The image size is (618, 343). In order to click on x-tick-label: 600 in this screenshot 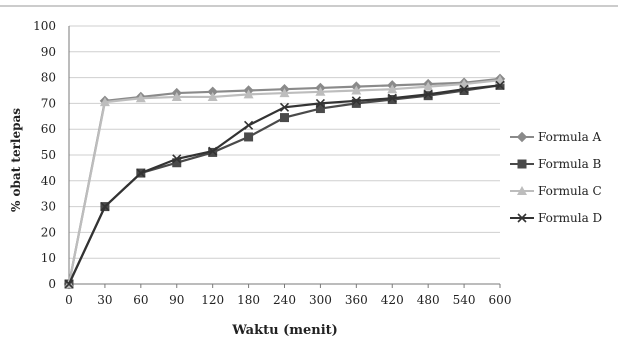, I will do `click(500, 300)`.